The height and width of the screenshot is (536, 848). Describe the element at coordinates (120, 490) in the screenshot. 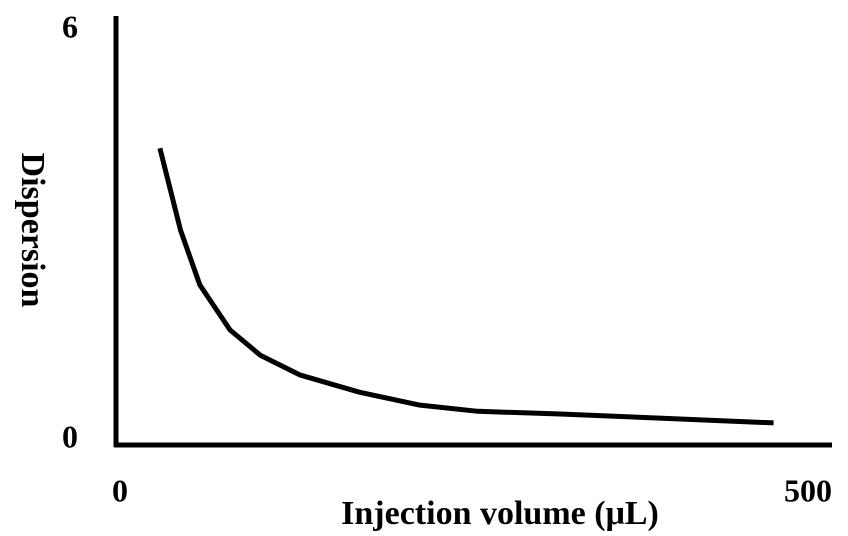

I see `x-tick-label: 0` at that location.